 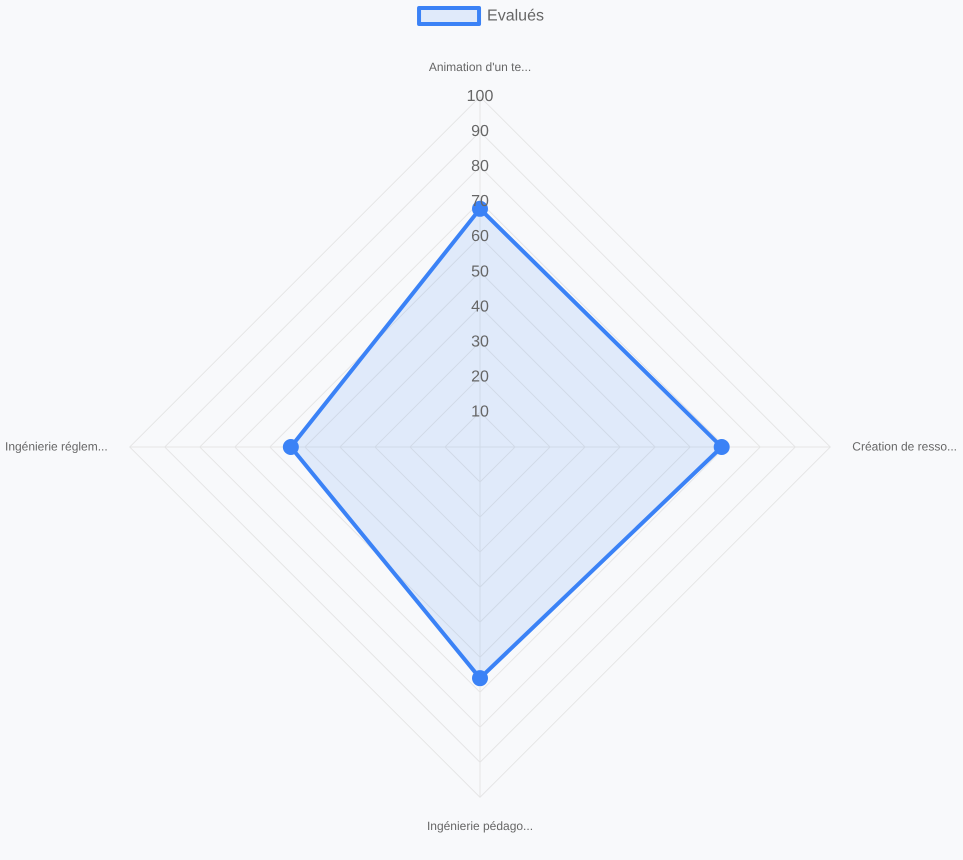 I want to click on y-tick-label: 90, so click(x=480, y=131).